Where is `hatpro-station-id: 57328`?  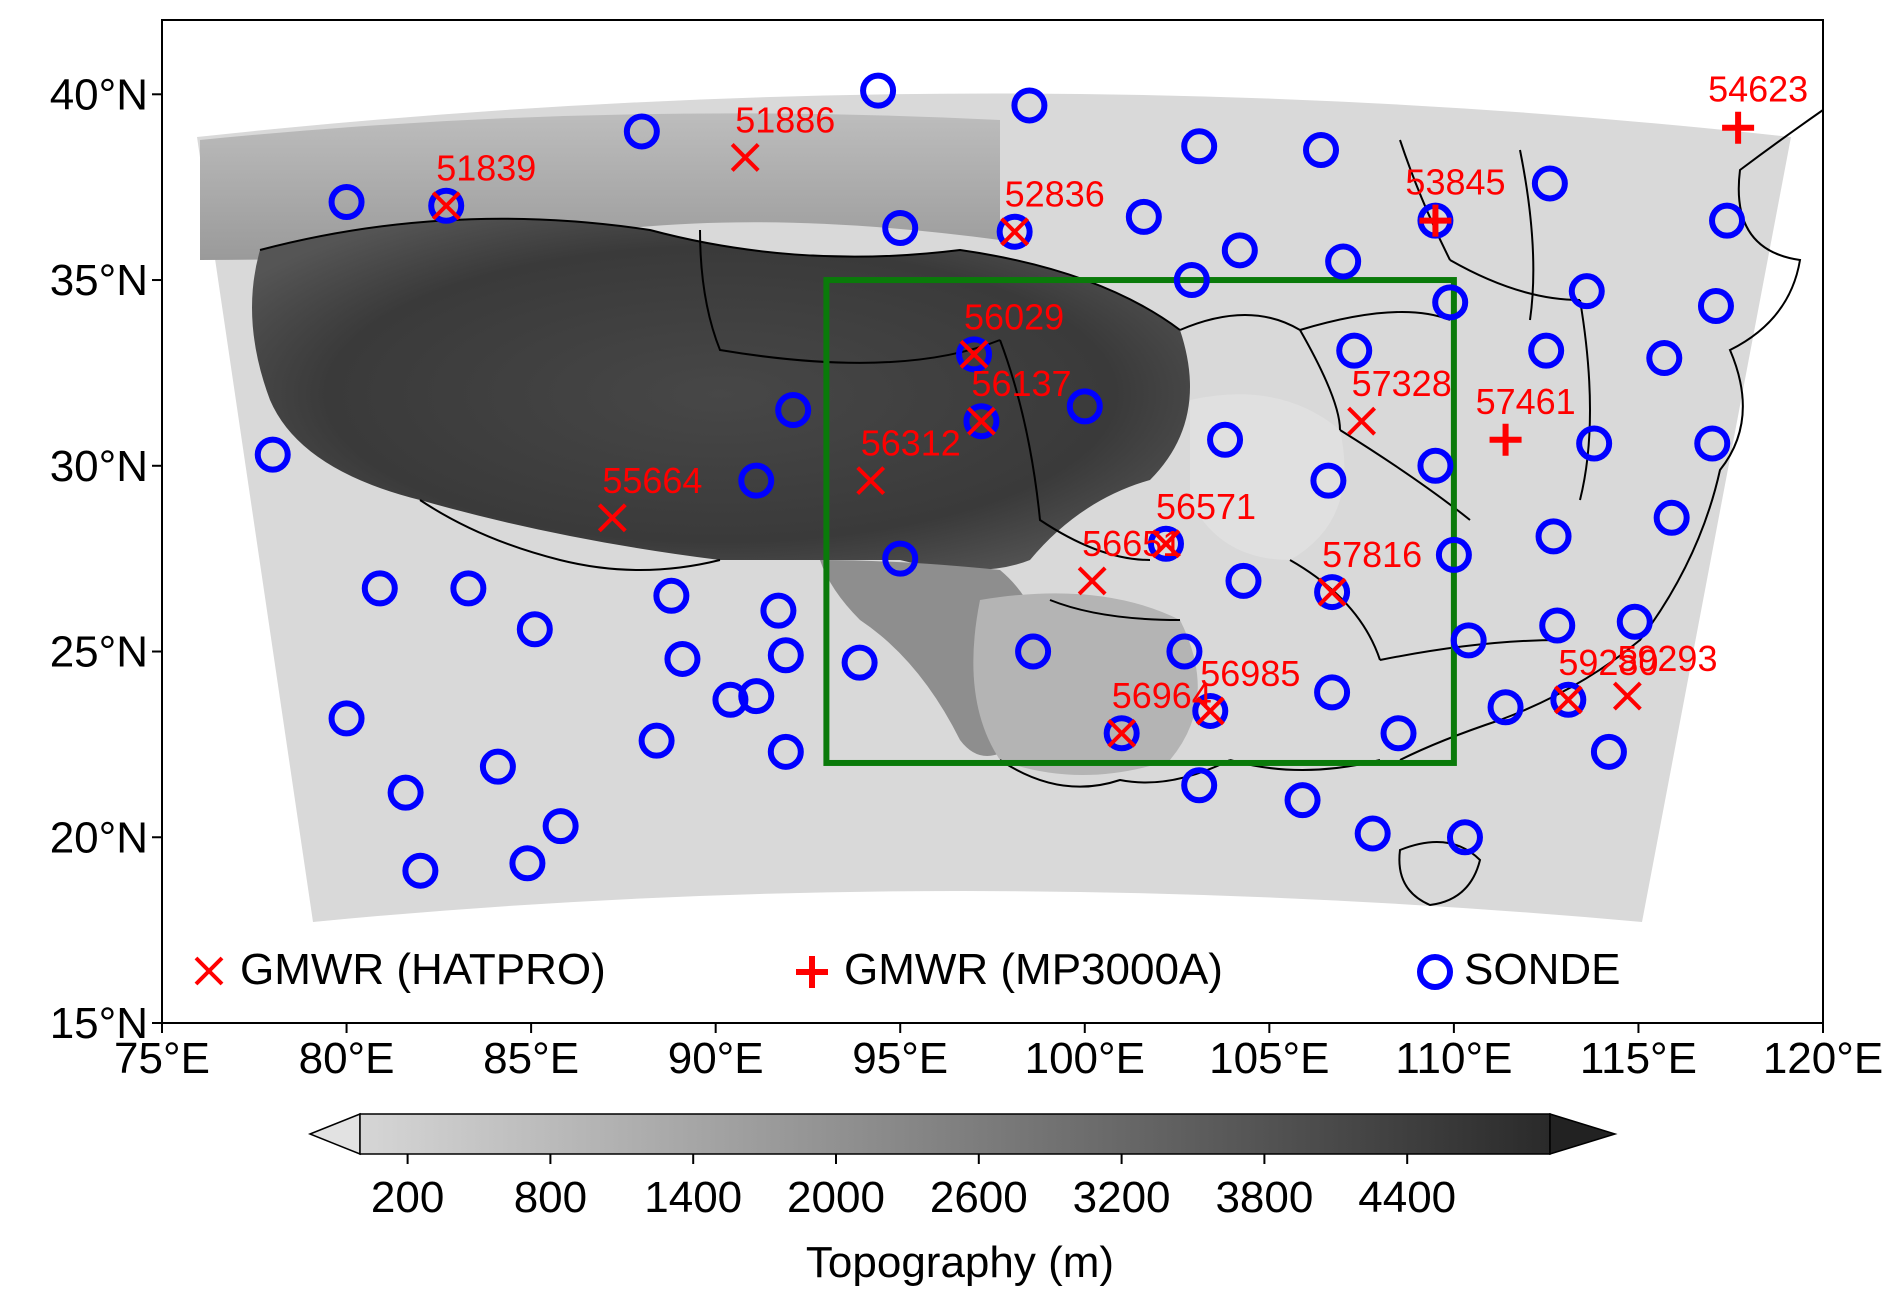
hatpro-station-id: 57328 is located at coordinates (1402, 383).